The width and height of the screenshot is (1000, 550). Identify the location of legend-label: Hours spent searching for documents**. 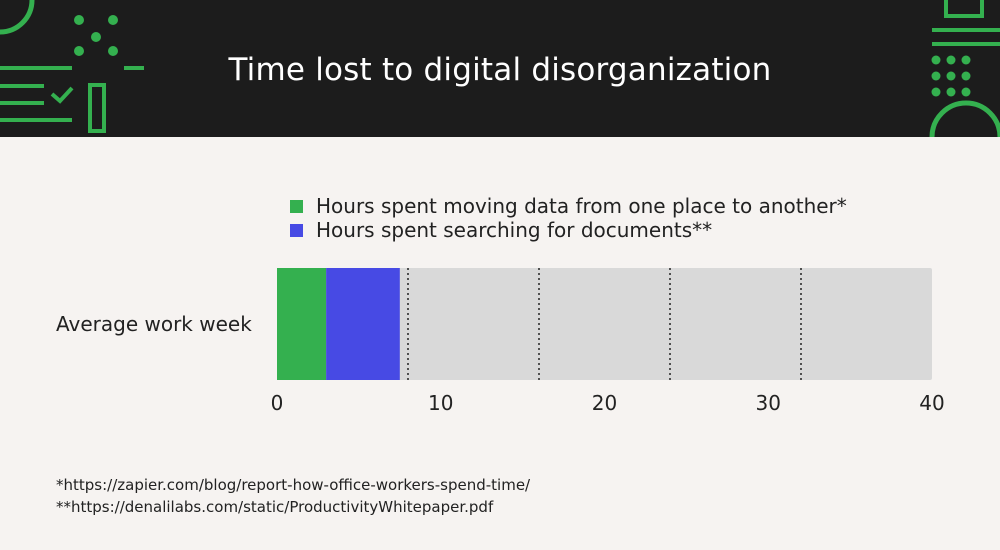
(514, 230).